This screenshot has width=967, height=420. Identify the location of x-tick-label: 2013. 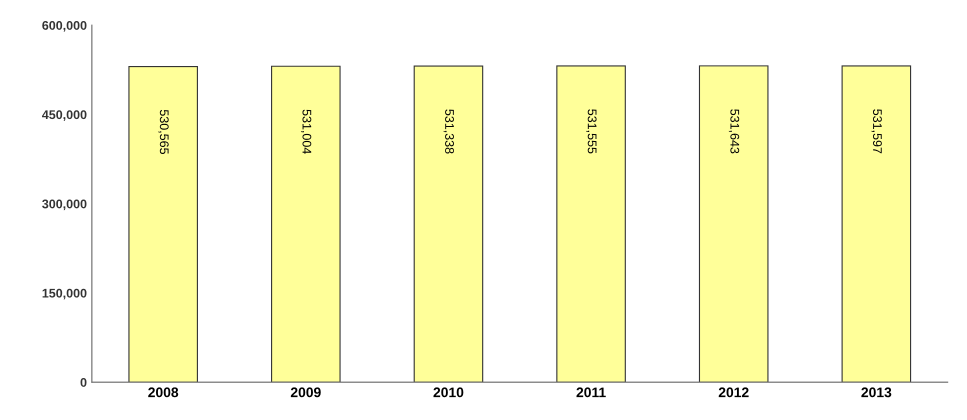
(876, 392).